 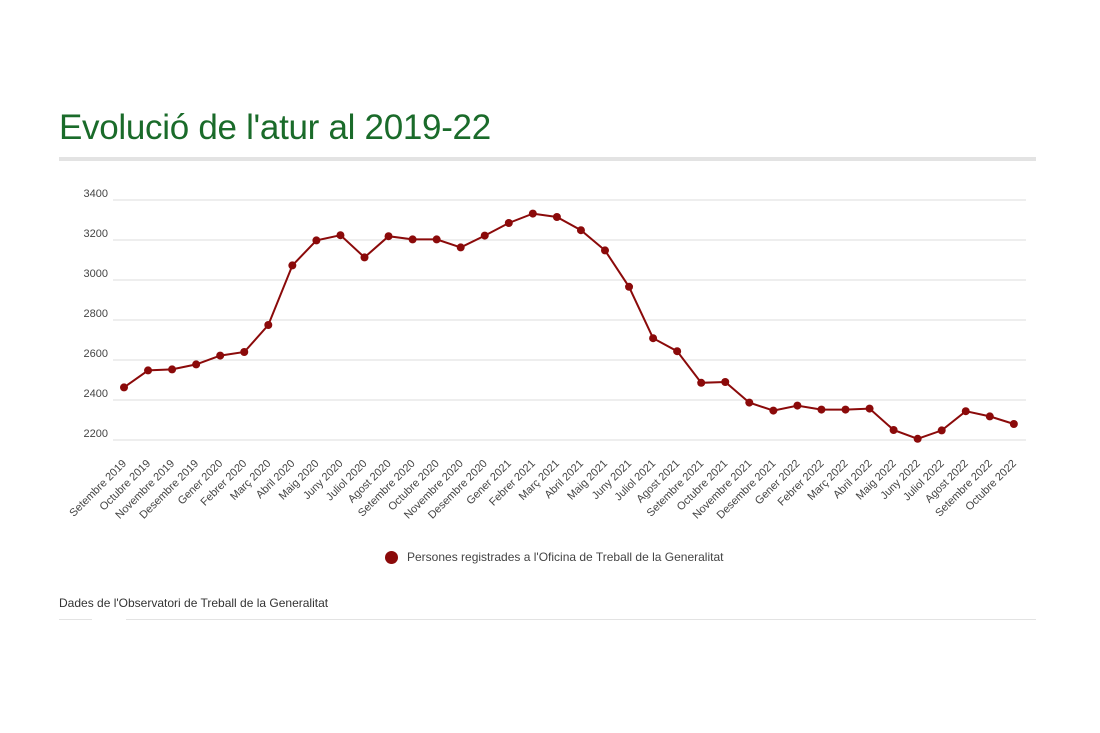 What do you see at coordinates (96, 394) in the screenshot?
I see `y-tick-label: 2400` at bounding box center [96, 394].